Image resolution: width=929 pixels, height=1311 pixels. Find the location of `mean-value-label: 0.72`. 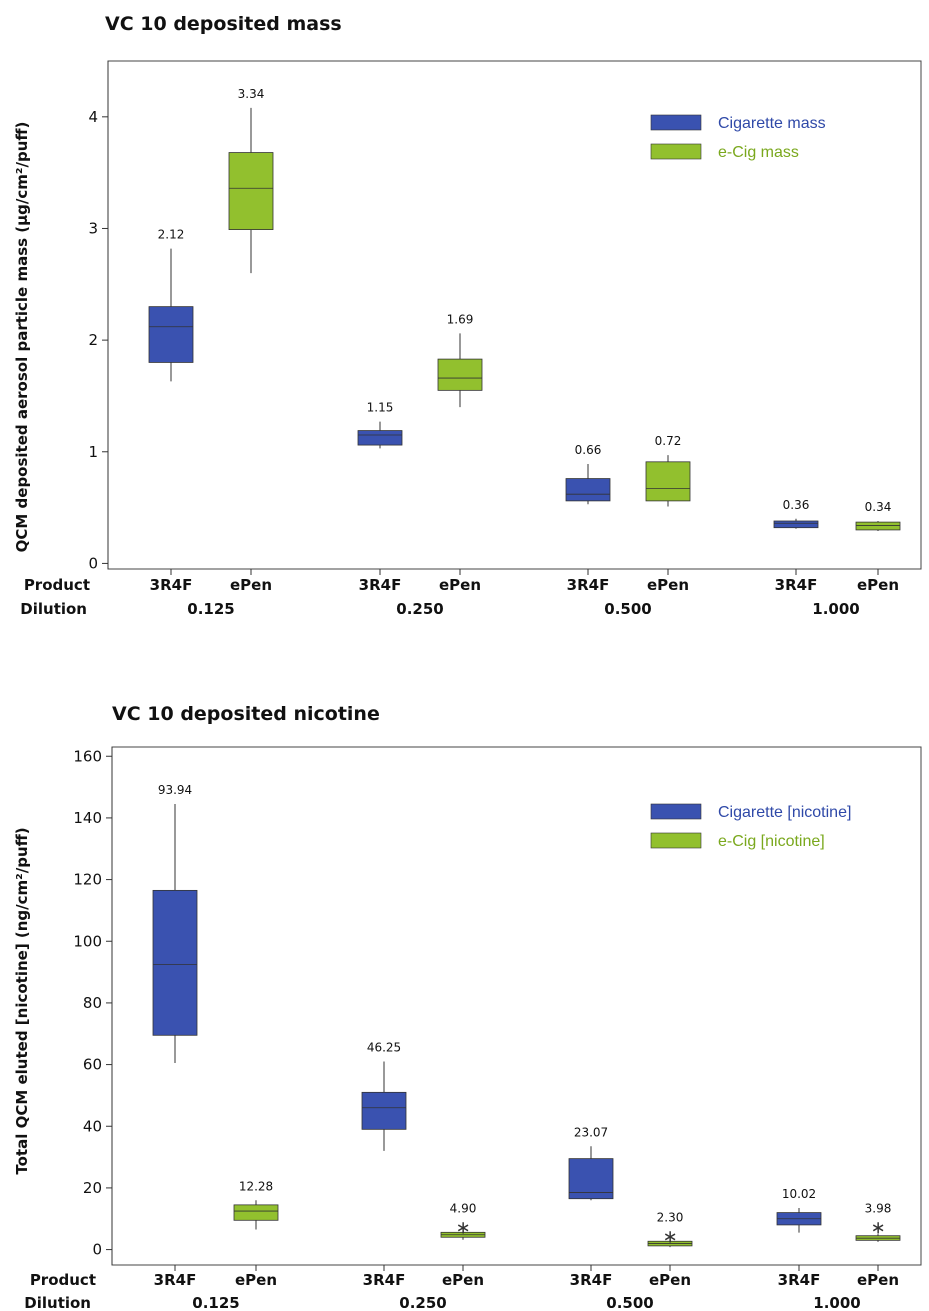

mean-value-label: 0.72 is located at coordinates (668, 441).